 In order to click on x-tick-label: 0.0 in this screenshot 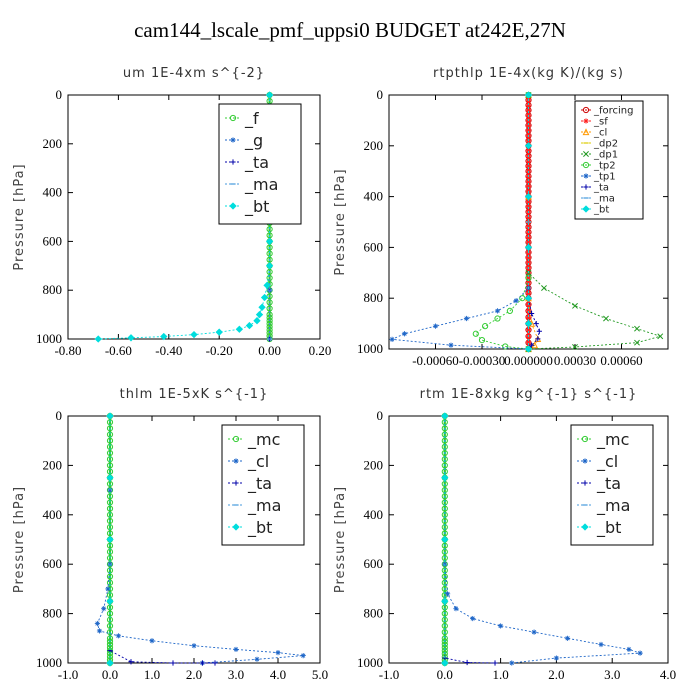, I will do `click(110, 674)`.